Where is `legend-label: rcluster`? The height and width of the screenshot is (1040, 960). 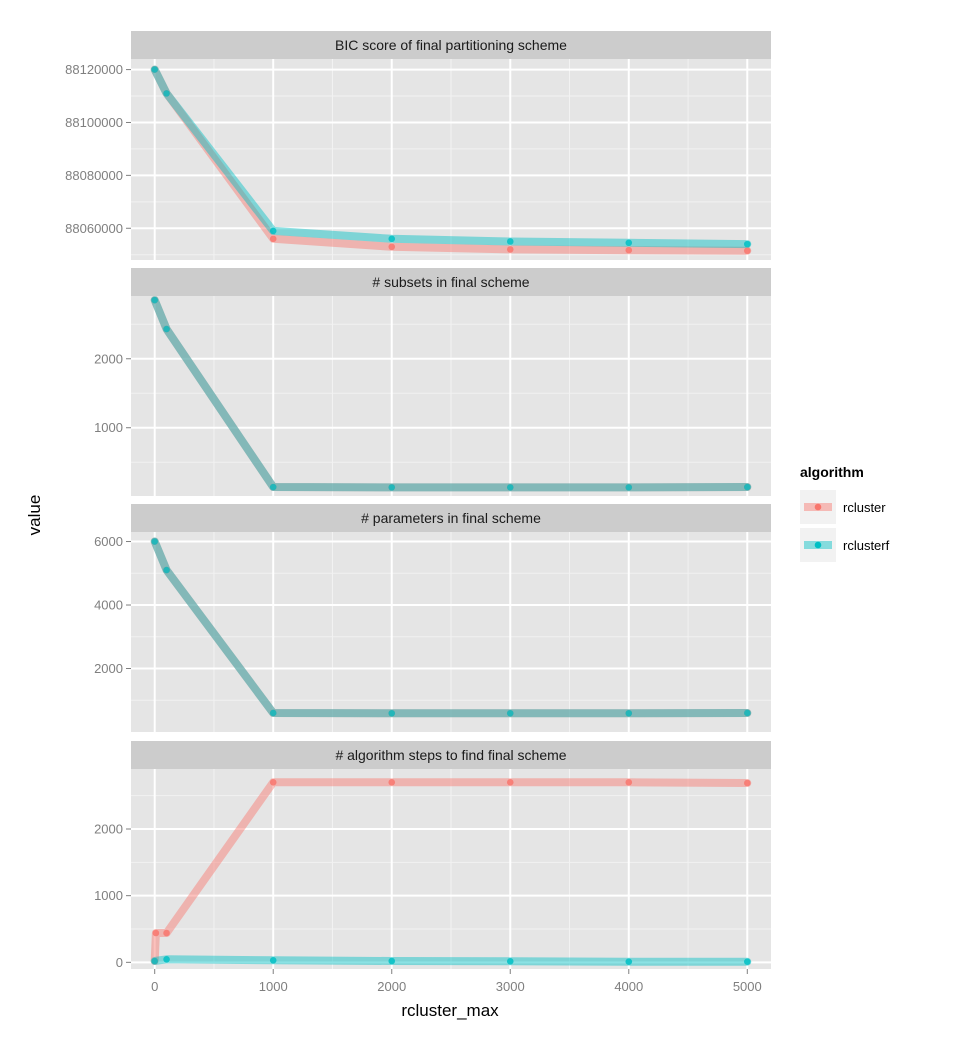 legend-label: rcluster is located at coordinates (864, 507).